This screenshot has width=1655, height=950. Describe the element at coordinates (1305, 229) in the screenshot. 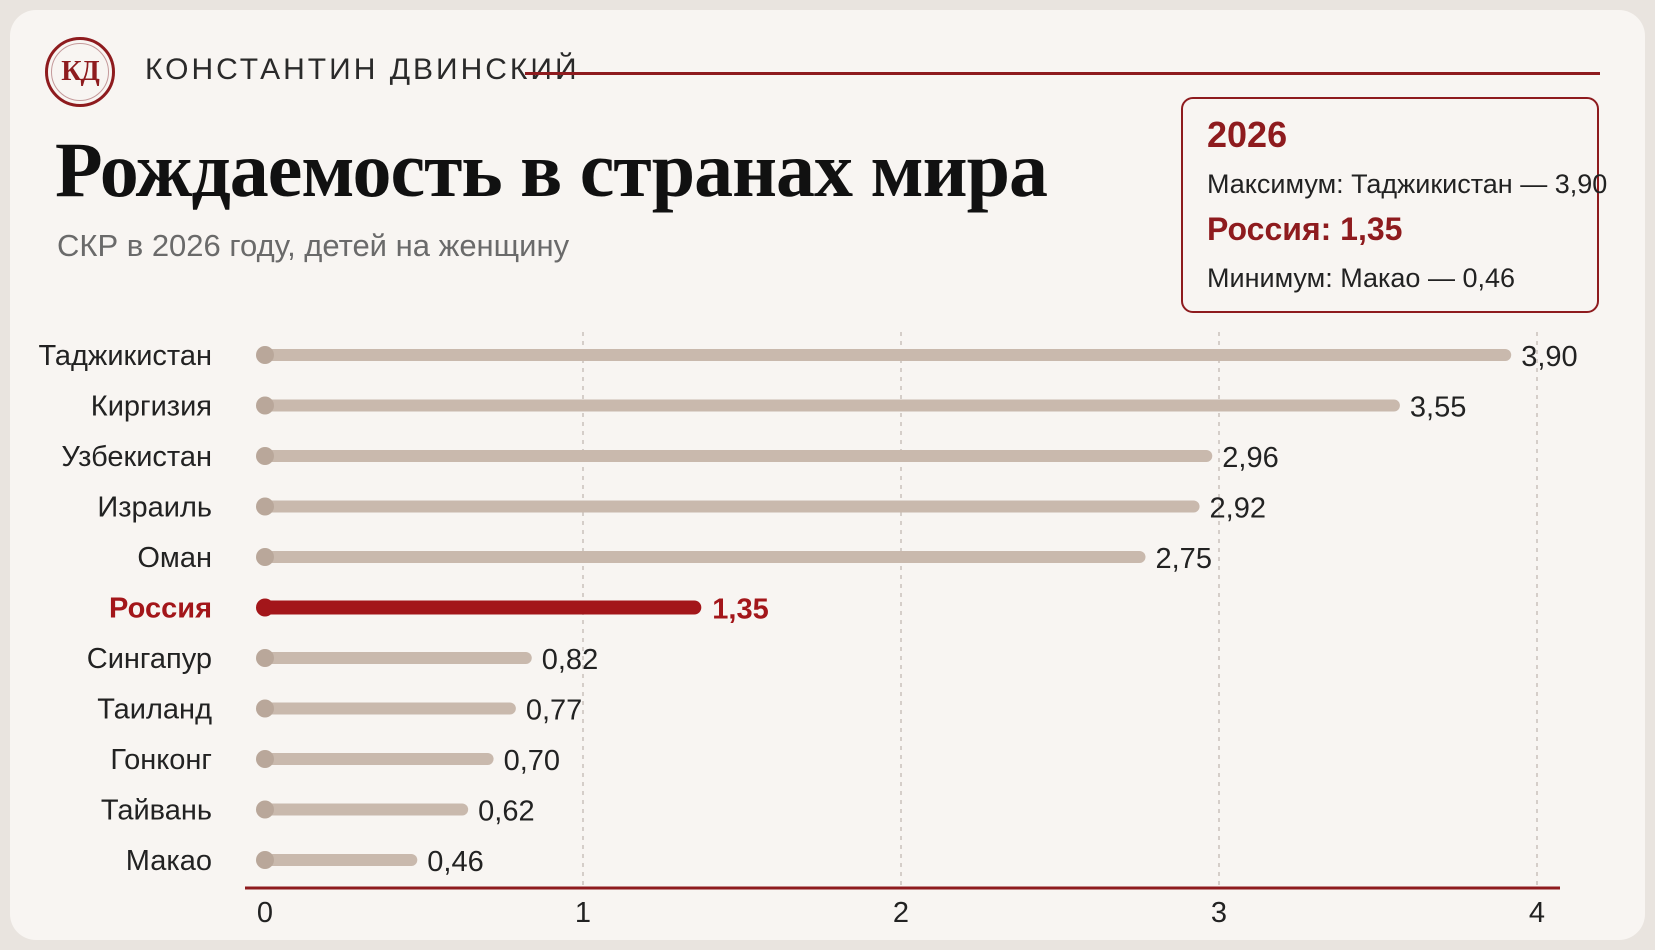

I see `summary-russia: Россия: 1,35` at that location.